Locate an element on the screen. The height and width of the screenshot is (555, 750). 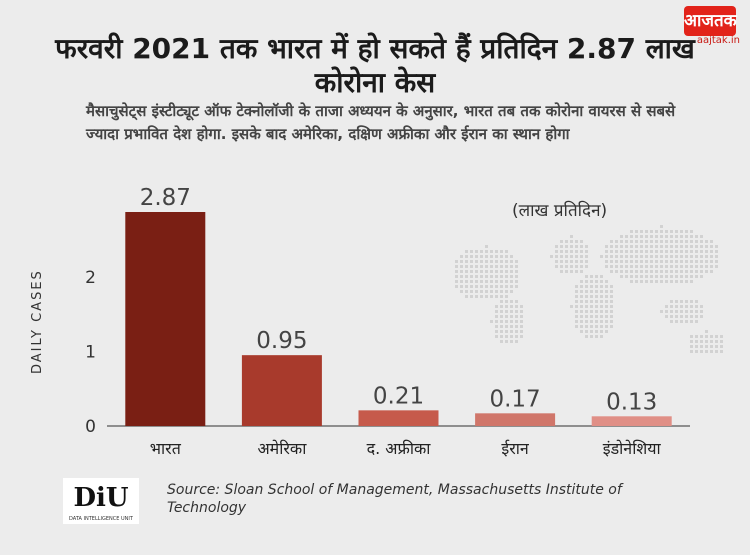
world-map-decoration is located at coordinates (589, 289).